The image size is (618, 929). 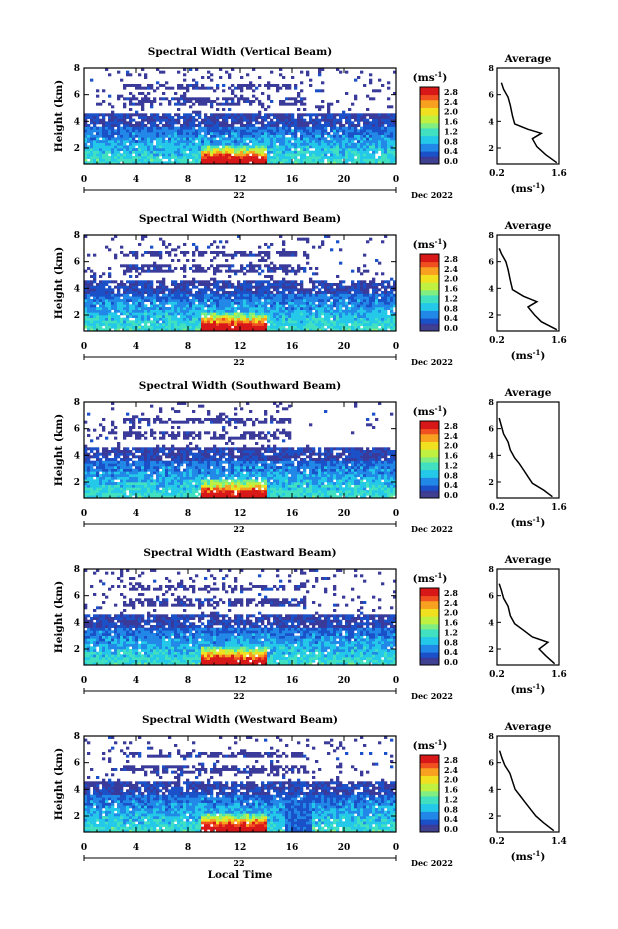 I want to click on average-y-tick-label: 2, so click(x=491, y=315).